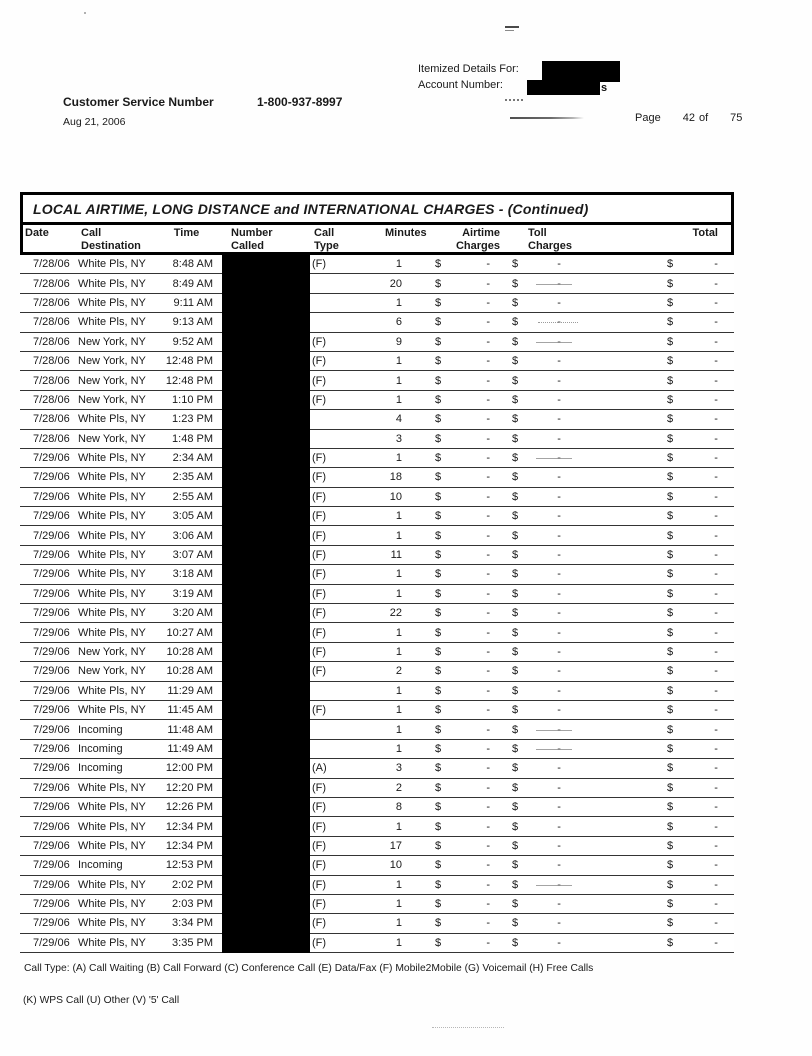 The image size is (812, 1056). Describe the element at coordinates (192, 283) in the screenshot. I see `cell-time: 8:49 AM` at that location.